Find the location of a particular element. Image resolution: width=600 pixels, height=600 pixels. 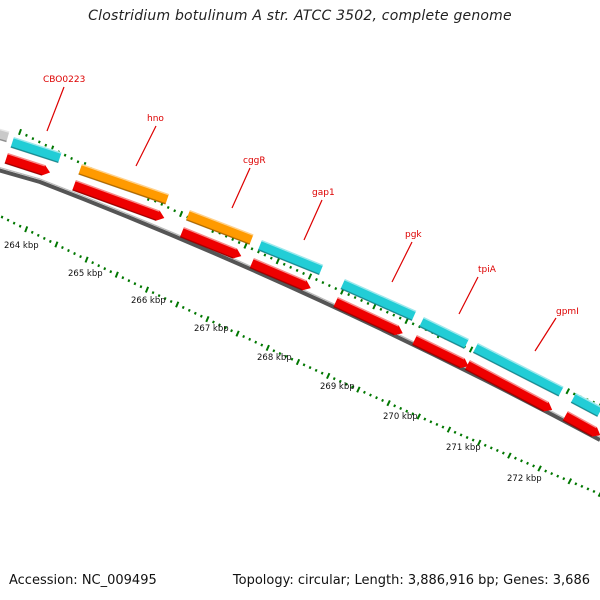

feature-cbo0223-forward-shadow is located at coordinates (34, 155).